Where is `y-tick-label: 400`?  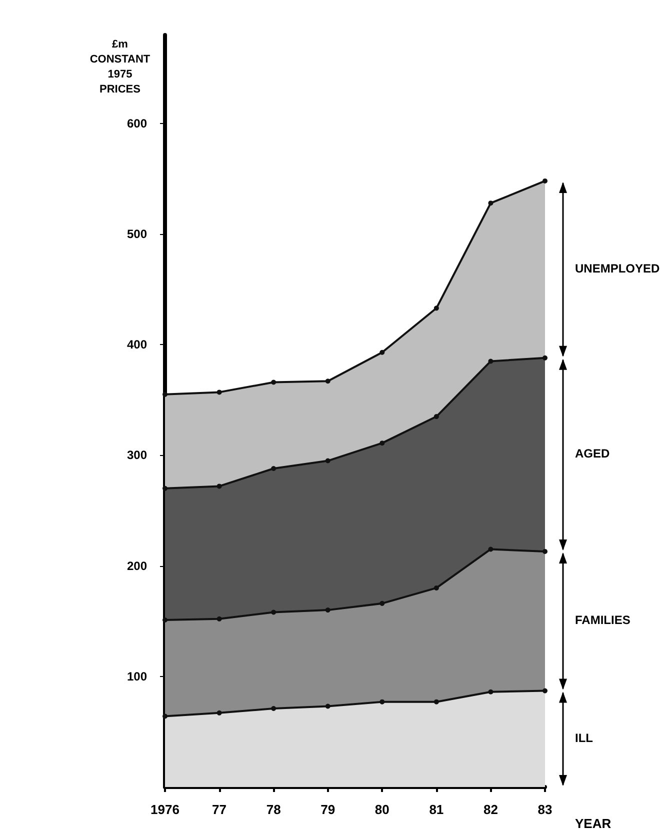
y-tick-label: 400 is located at coordinates (137, 345).